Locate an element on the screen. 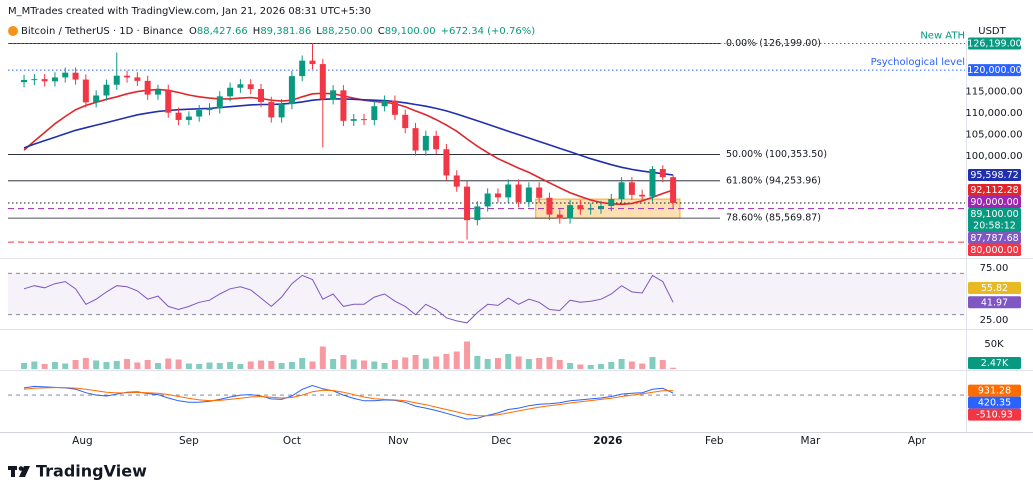  price-tag-label: 120,000.00 is located at coordinates (994, 70).